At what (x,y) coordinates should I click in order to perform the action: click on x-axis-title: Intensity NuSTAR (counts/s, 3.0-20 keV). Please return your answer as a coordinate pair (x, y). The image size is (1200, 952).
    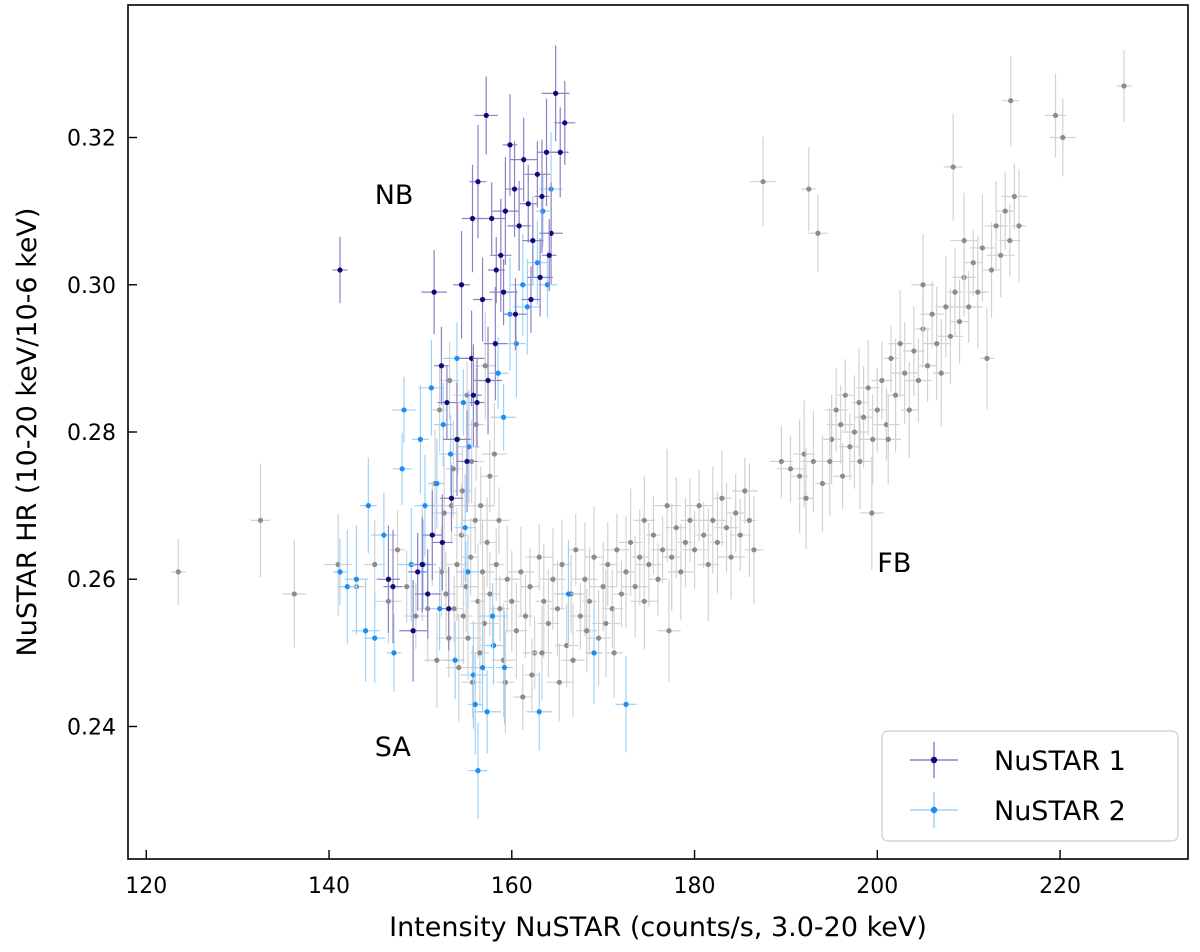
    Looking at the image, I should click on (658, 927).